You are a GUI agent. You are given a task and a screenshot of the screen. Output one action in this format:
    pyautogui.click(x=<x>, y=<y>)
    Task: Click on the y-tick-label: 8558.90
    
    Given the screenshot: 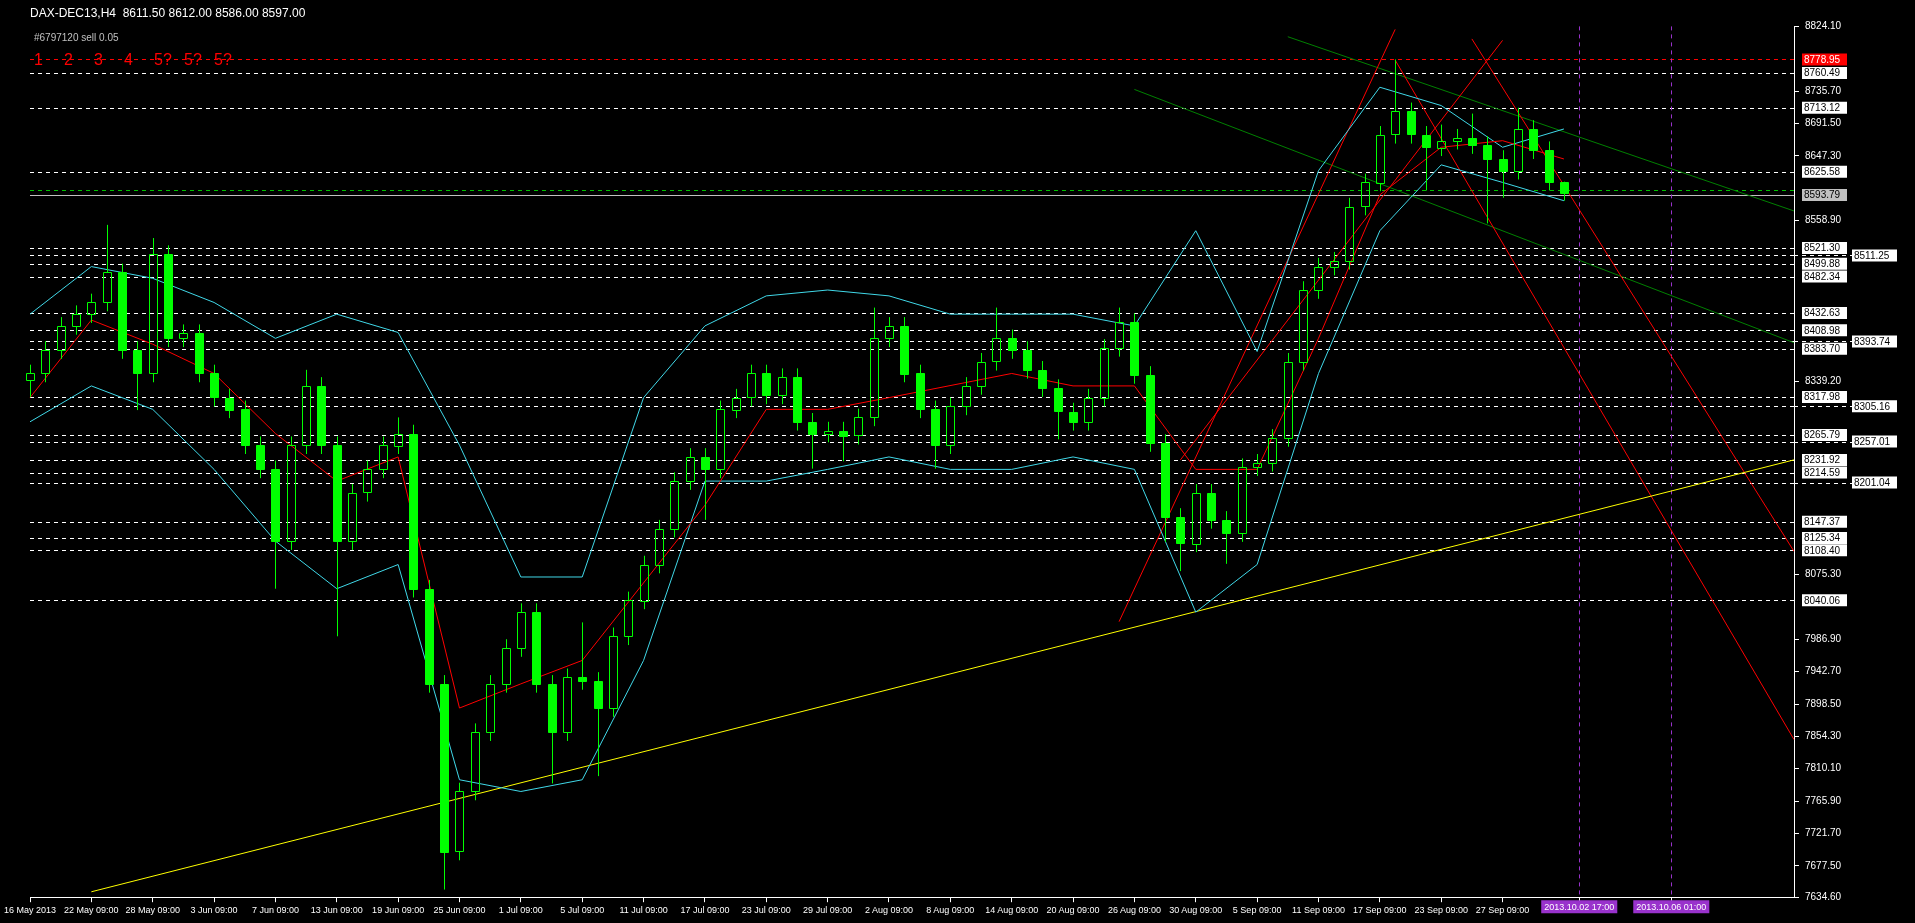 What is the action you would take?
    pyautogui.click(x=1823, y=220)
    